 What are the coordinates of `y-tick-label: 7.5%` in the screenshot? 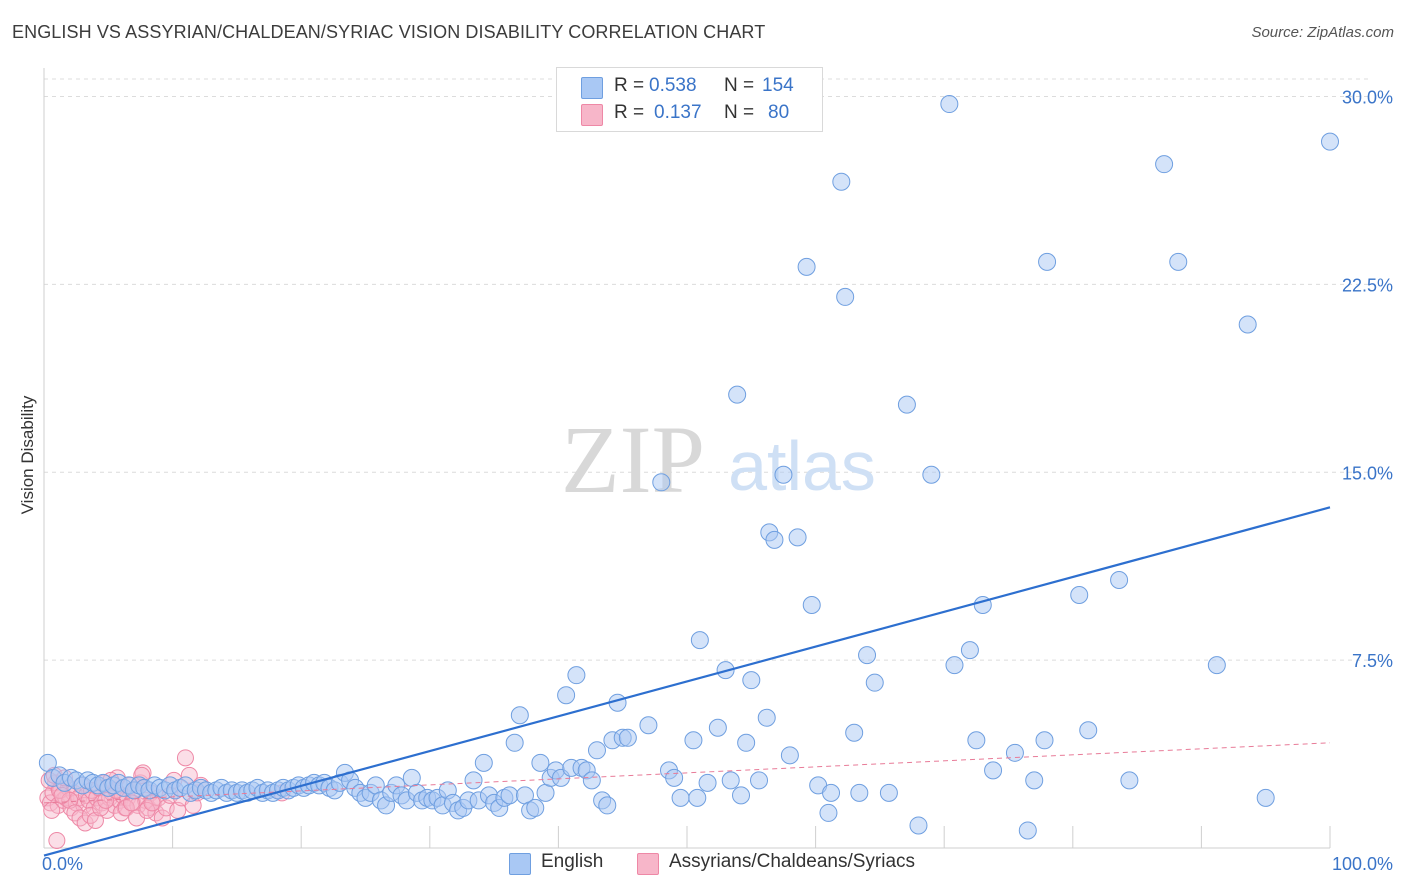 It's located at (1372, 661).